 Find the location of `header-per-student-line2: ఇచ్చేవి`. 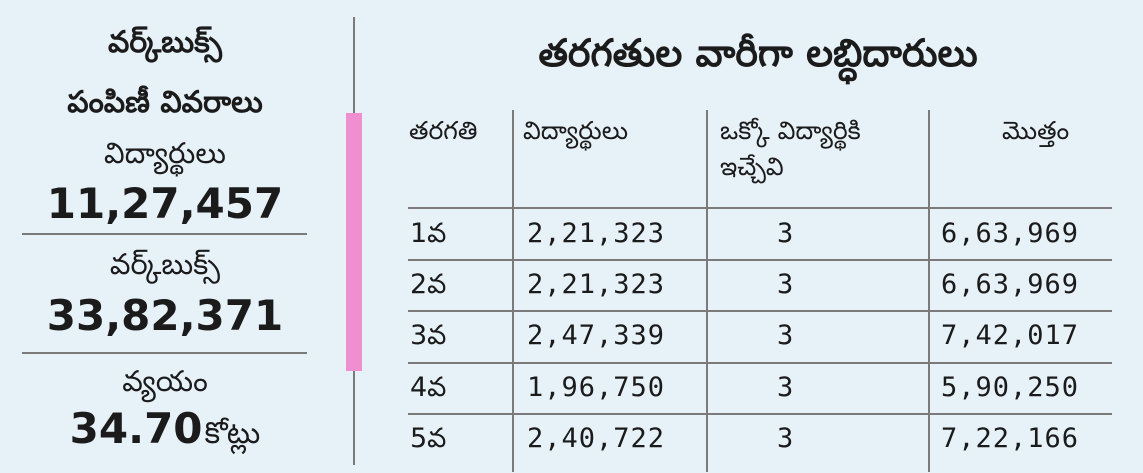

header-per-student-line2: ఇచ్చేవి is located at coordinates (752, 167).